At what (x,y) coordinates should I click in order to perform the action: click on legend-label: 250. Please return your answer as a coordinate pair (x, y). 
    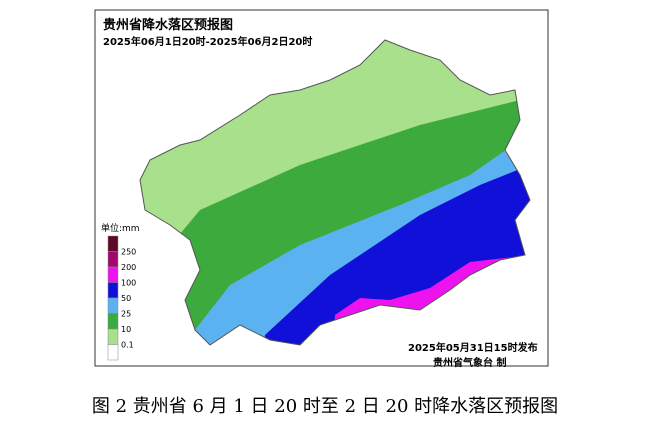
    Looking at the image, I should click on (128, 252).